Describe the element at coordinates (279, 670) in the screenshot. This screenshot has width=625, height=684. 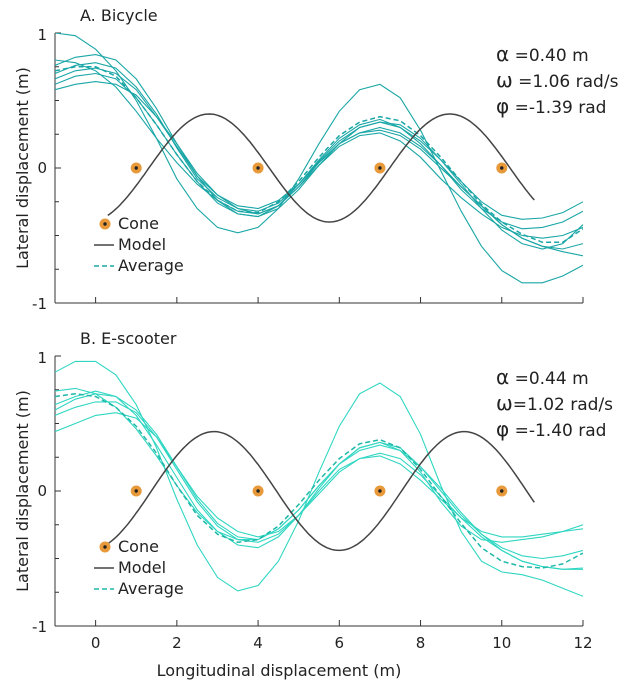
I see `x-axis-label: Longitudinal displacement (m)` at that location.